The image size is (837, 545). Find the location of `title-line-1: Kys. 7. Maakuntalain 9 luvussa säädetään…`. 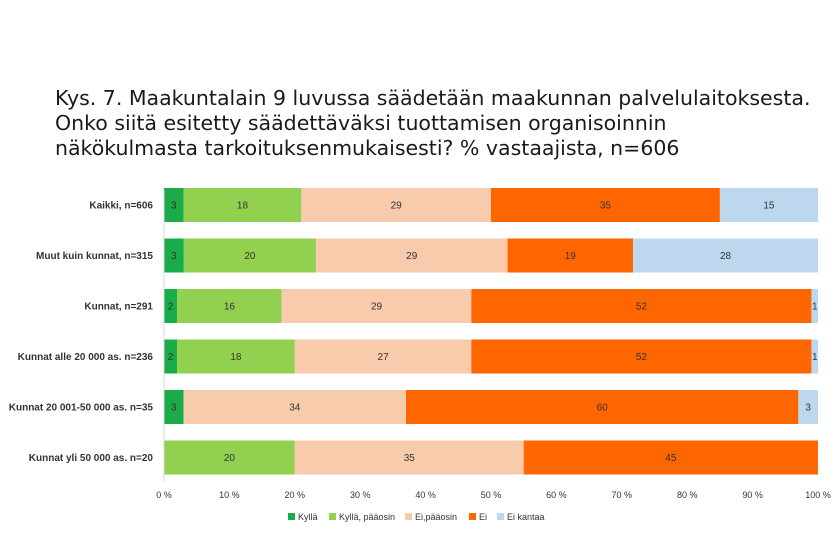

title-line-1: Kys. 7. Maakuntalain 9 luvussa säädetään… is located at coordinates (433, 98).